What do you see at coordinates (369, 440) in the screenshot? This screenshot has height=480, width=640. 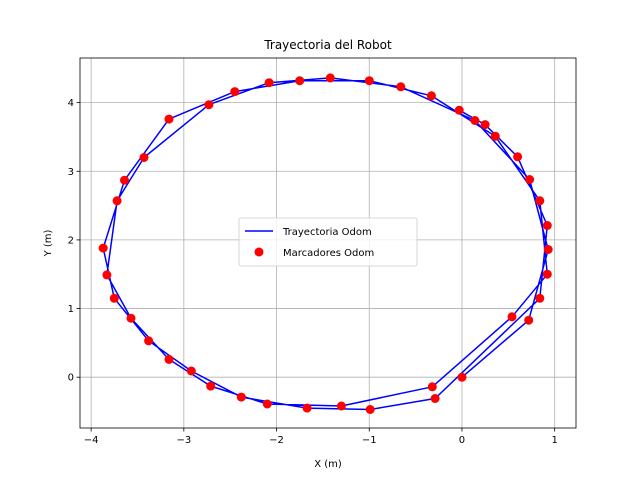 I see `x-tick-label: −1` at bounding box center [369, 440].